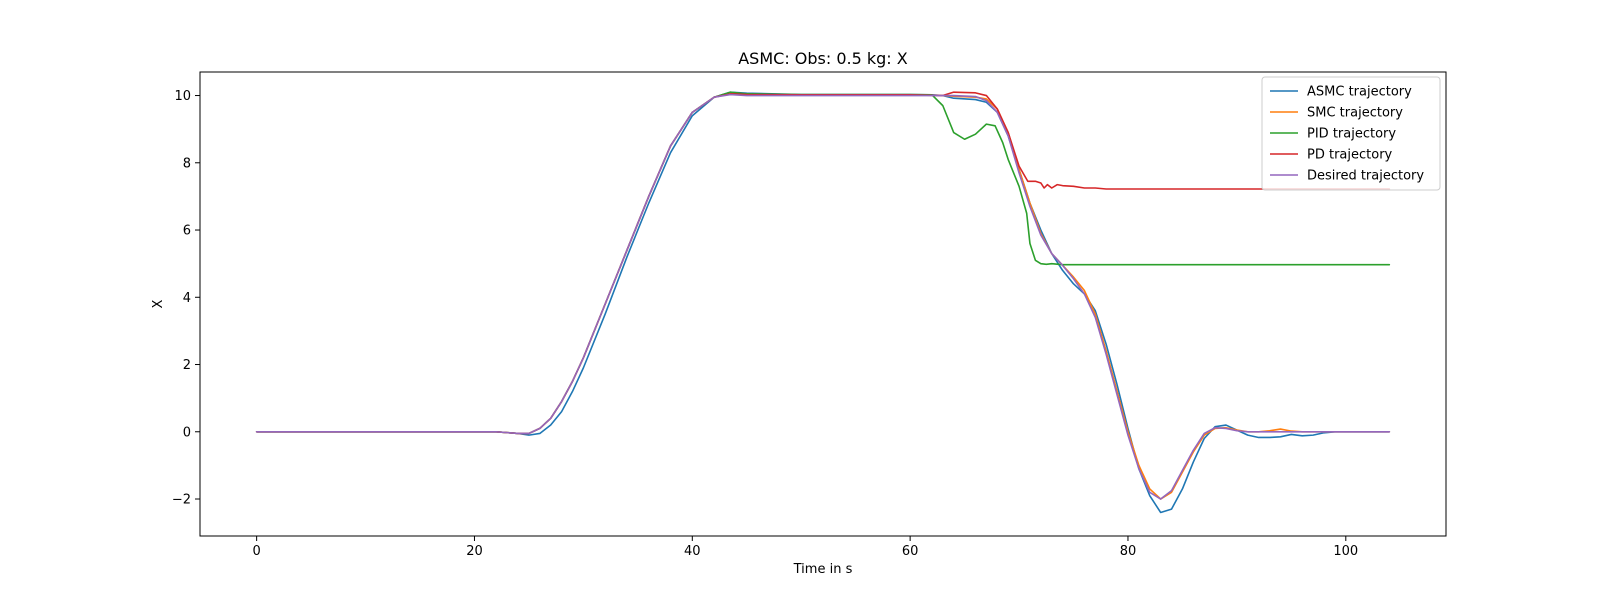 The image size is (1600, 600). What do you see at coordinates (1365, 176) in the screenshot?
I see `legend-entry: Desired trajectory` at bounding box center [1365, 176].